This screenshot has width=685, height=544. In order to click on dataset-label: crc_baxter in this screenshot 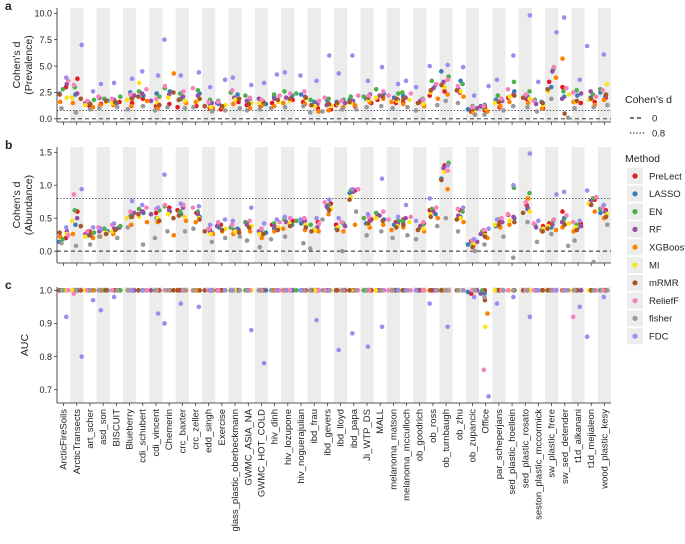, I will do `click(182, 431)`.